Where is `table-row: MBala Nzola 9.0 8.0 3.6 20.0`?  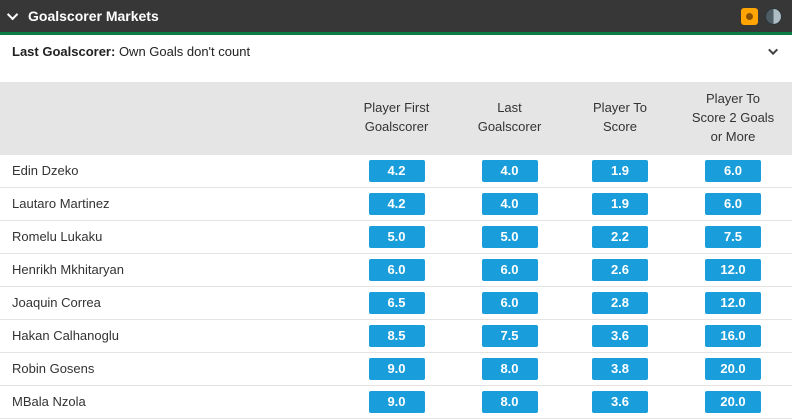
table-row: MBala Nzola 9.0 8.0 3.6 20.0 is located at coordinates (396, 402).